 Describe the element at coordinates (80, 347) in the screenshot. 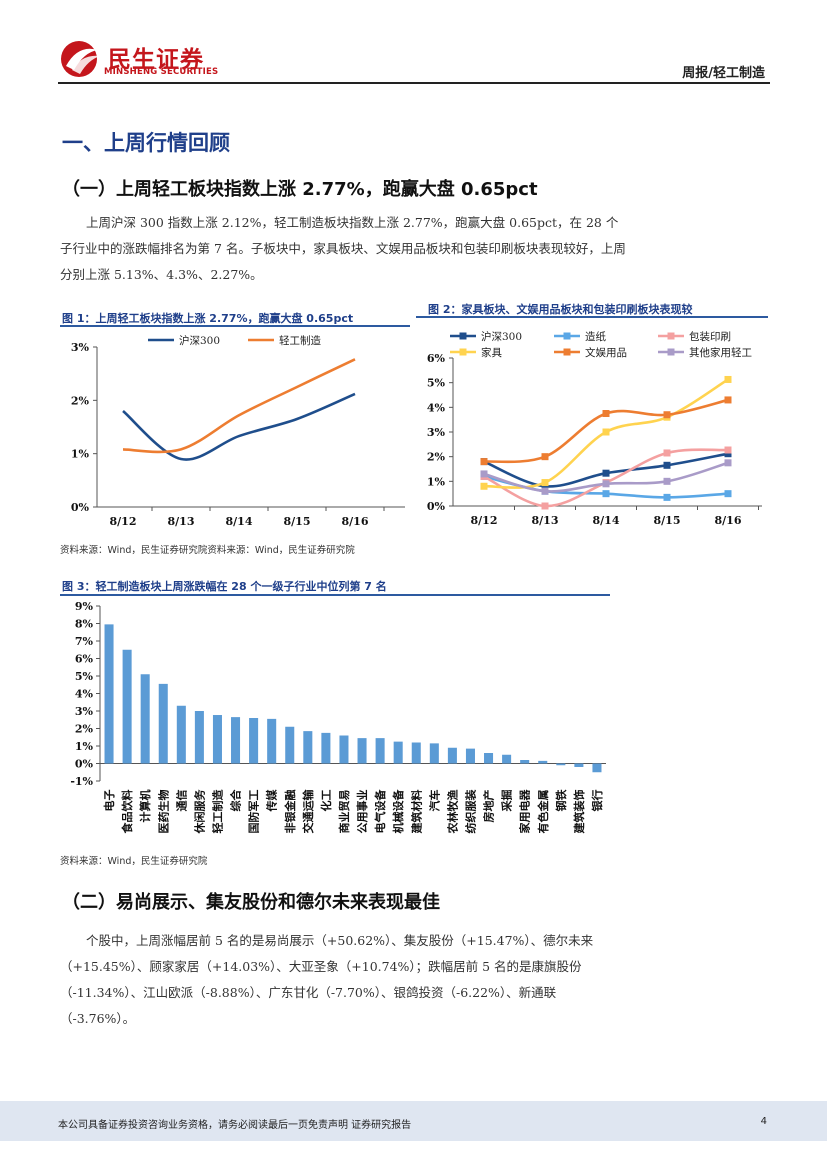

I see `y-tick-label: 3%` at that location.